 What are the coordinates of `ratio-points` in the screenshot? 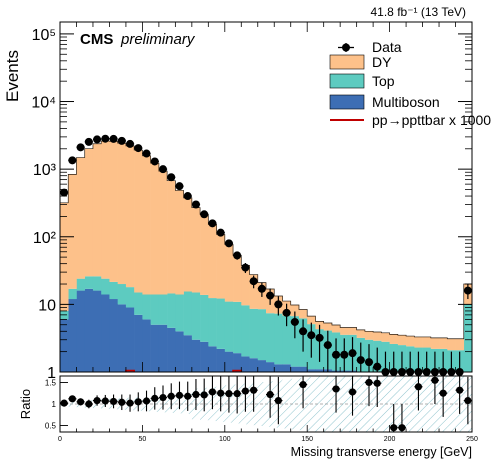 It's located at (266, 404).